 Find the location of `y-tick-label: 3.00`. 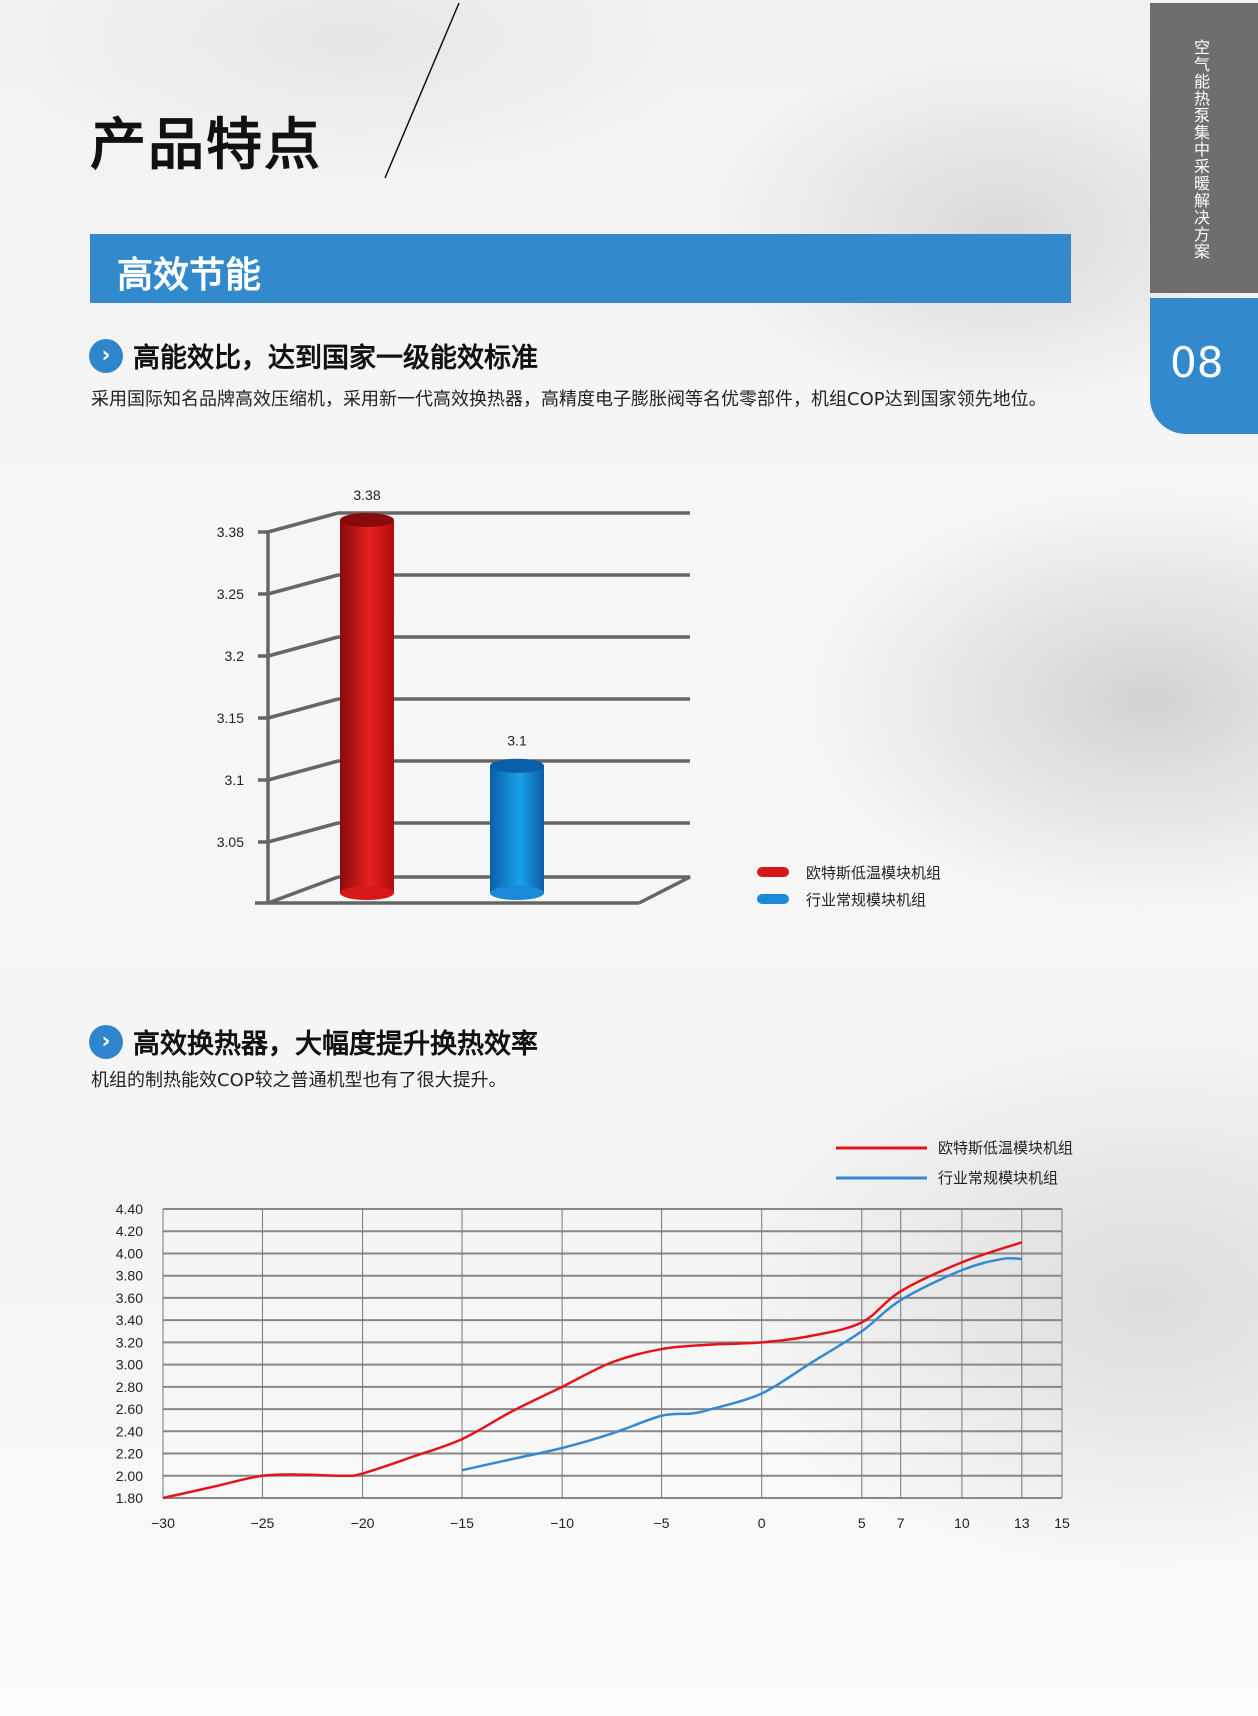

y-tick-label: 3.00 is located at coordinates (129, 1365).